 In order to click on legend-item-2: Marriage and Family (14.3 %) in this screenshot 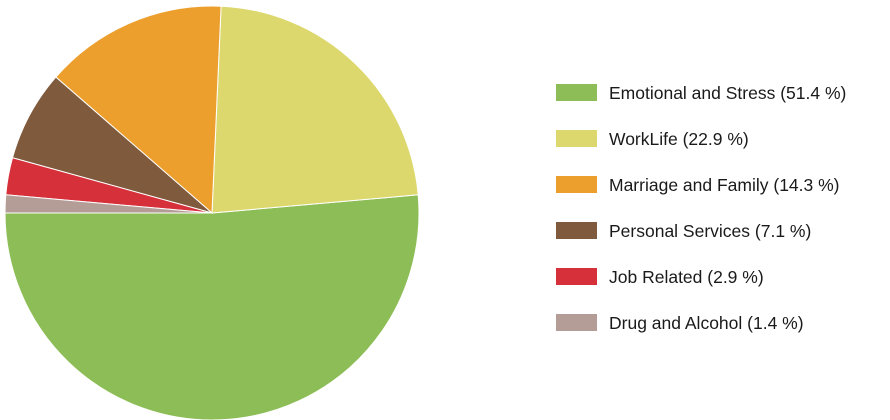, I will do `click(698, 185)`.